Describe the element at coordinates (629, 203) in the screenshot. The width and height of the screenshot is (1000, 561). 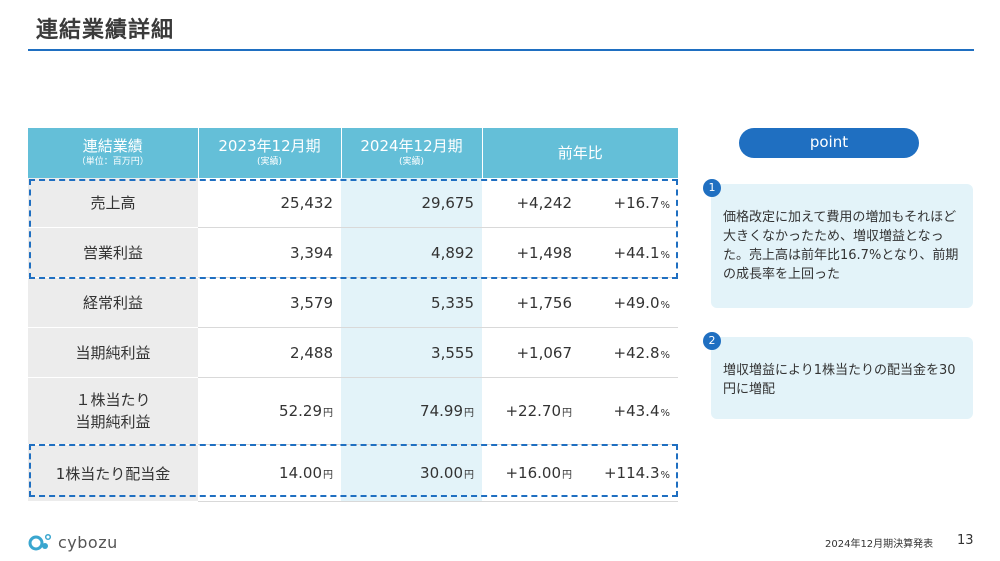
I see `value-pct: +16.7%` at that location.